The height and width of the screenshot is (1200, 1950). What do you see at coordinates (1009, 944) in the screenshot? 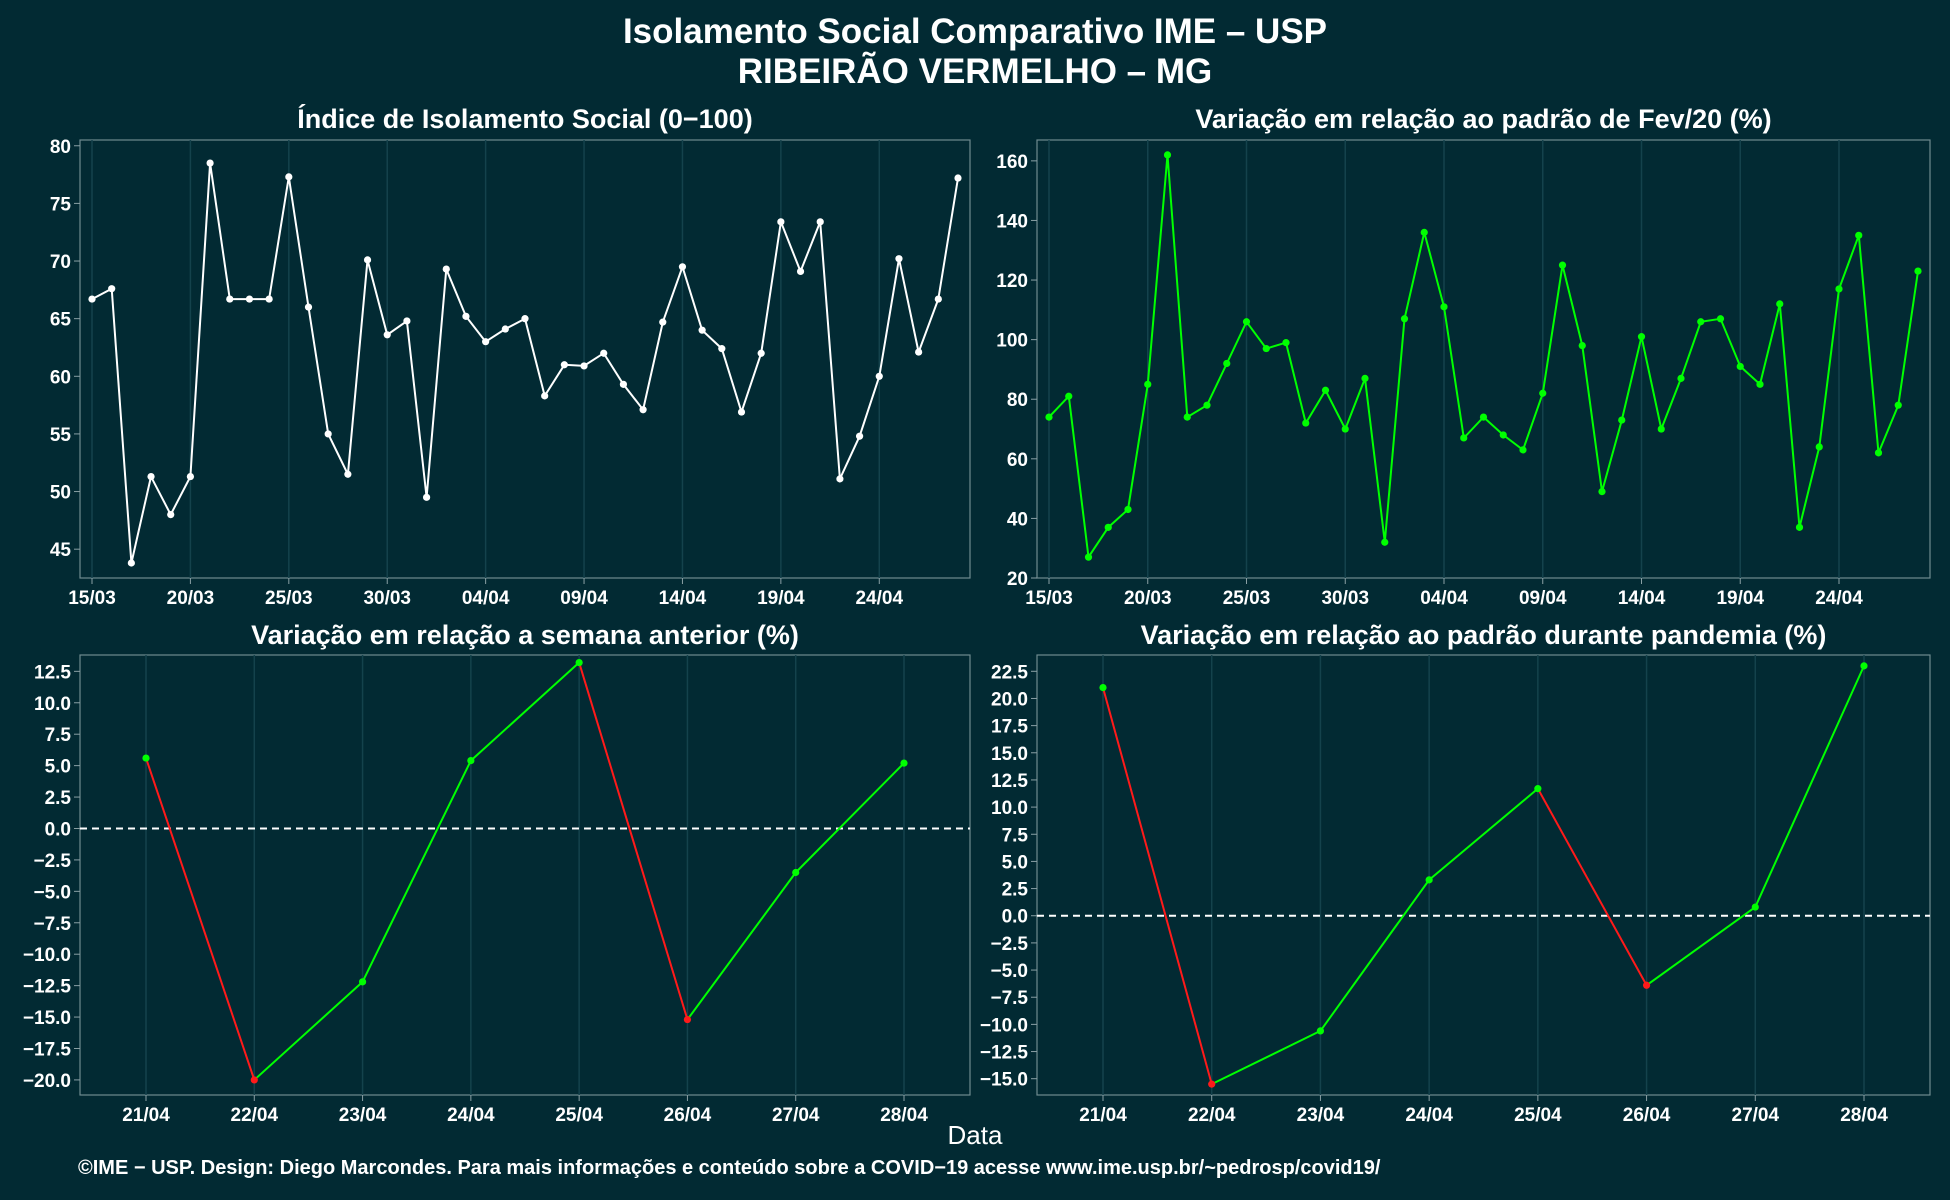
I see `panel4-ytick-label: −2.5` at bounding box center [1009, 944].